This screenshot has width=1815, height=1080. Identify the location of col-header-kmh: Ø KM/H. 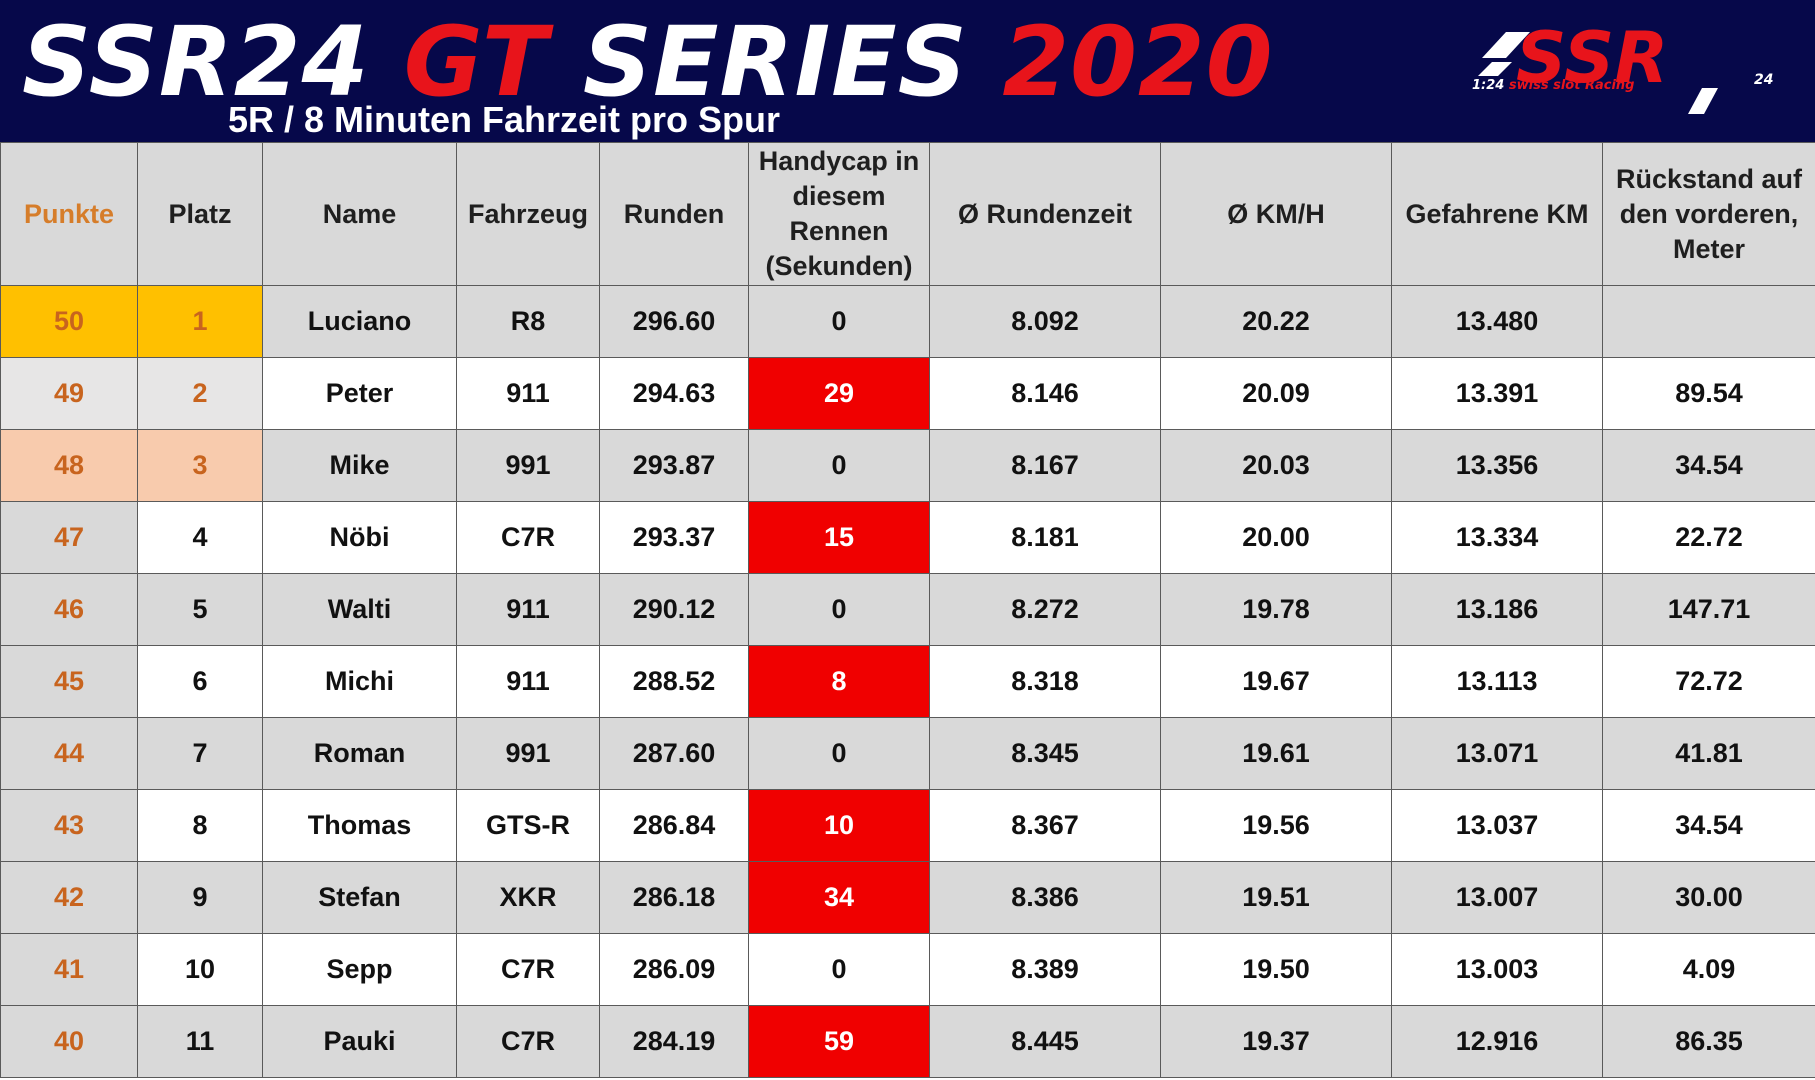
(1276, 214).